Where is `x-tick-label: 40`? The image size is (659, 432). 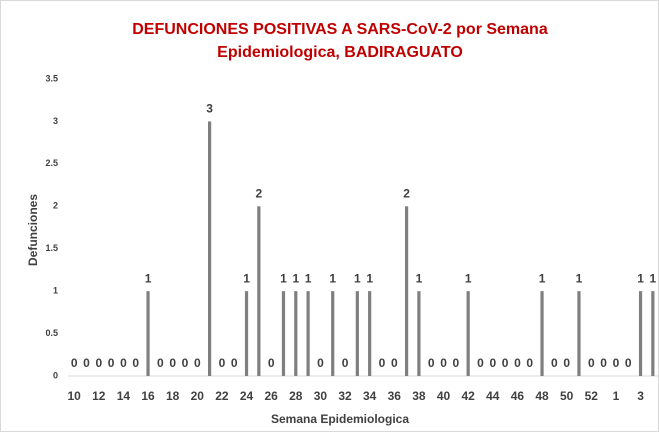 x-tick-label: 40 is located at coordinates (444, 396).